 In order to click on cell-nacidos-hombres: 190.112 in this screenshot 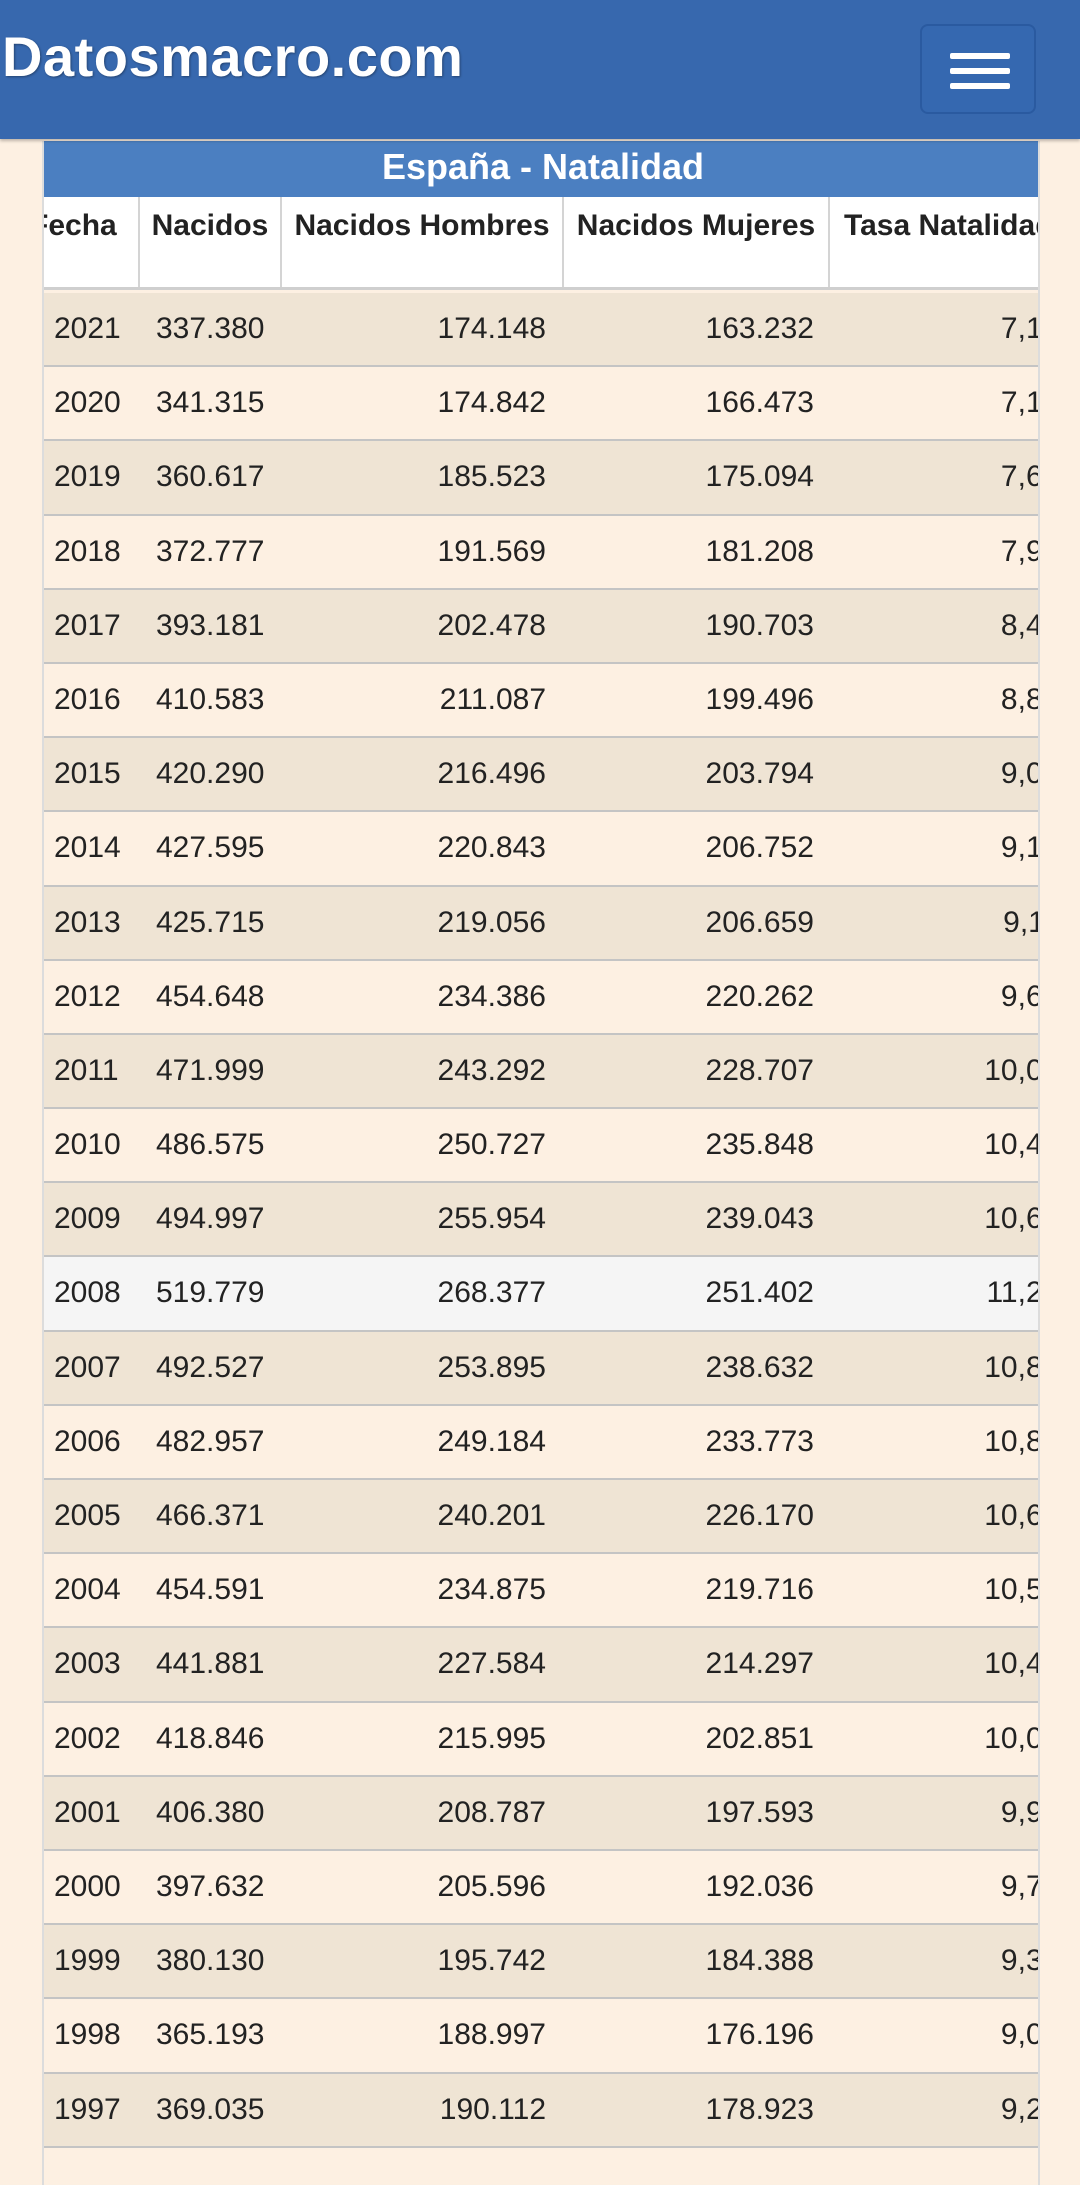, I will do `click(492, 2109)`.